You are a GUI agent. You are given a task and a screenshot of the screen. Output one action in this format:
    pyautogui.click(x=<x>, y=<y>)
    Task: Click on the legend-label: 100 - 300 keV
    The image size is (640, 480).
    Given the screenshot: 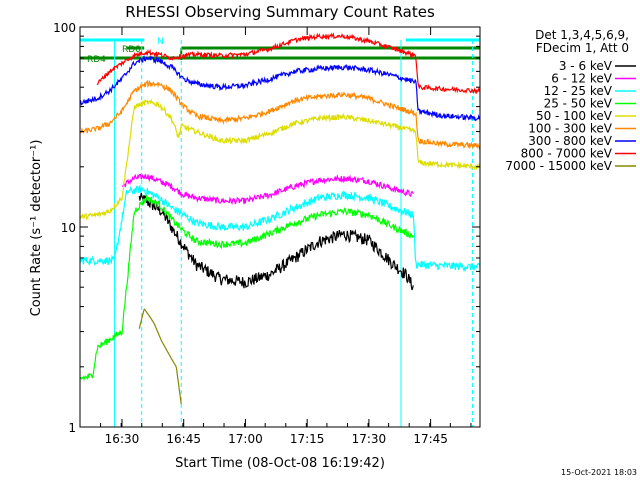 What is the action you would take?
    pyautogui.click(x=570, y=129)
    